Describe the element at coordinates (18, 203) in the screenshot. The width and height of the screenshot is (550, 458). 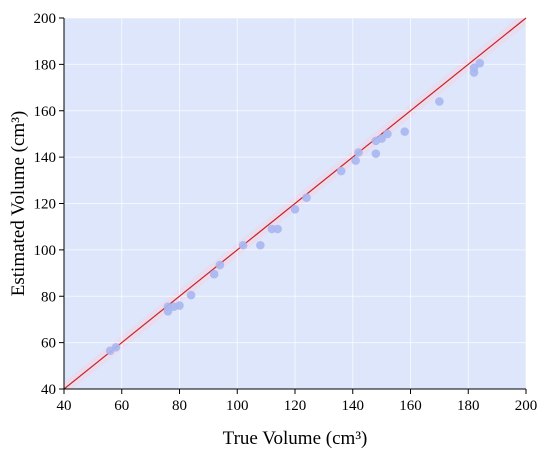
I see `y-axis-title: Estimated Volume (cm³)` at that location.